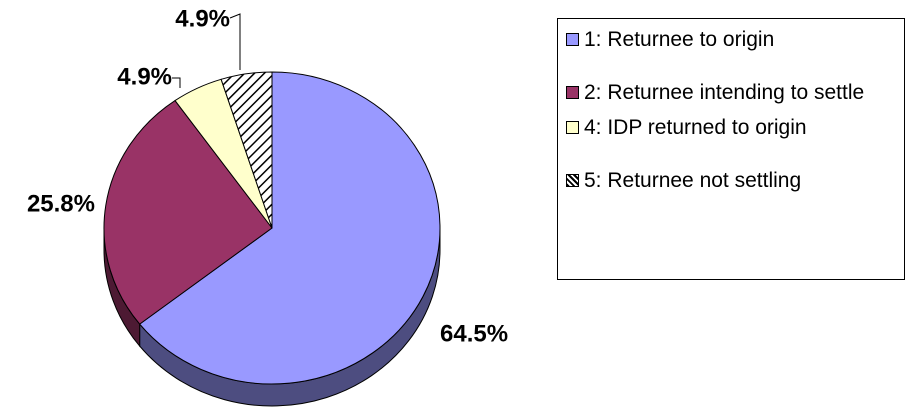 The height and width of the screenshot is (409, 913). What do you see at coordinates (474, 333) in the screenshot?
I see `value-label: 64.5%` at bounding box center [474, 333].